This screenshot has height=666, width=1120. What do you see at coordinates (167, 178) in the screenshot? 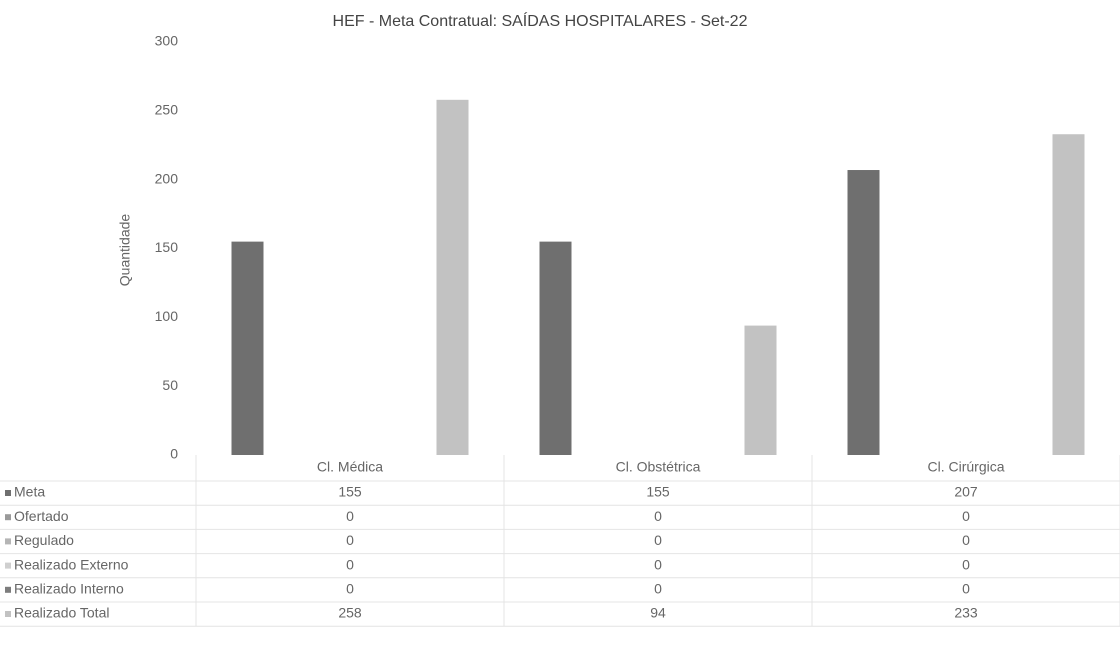
I see `y-tick-label: 200` at bounding box center [167, 178].